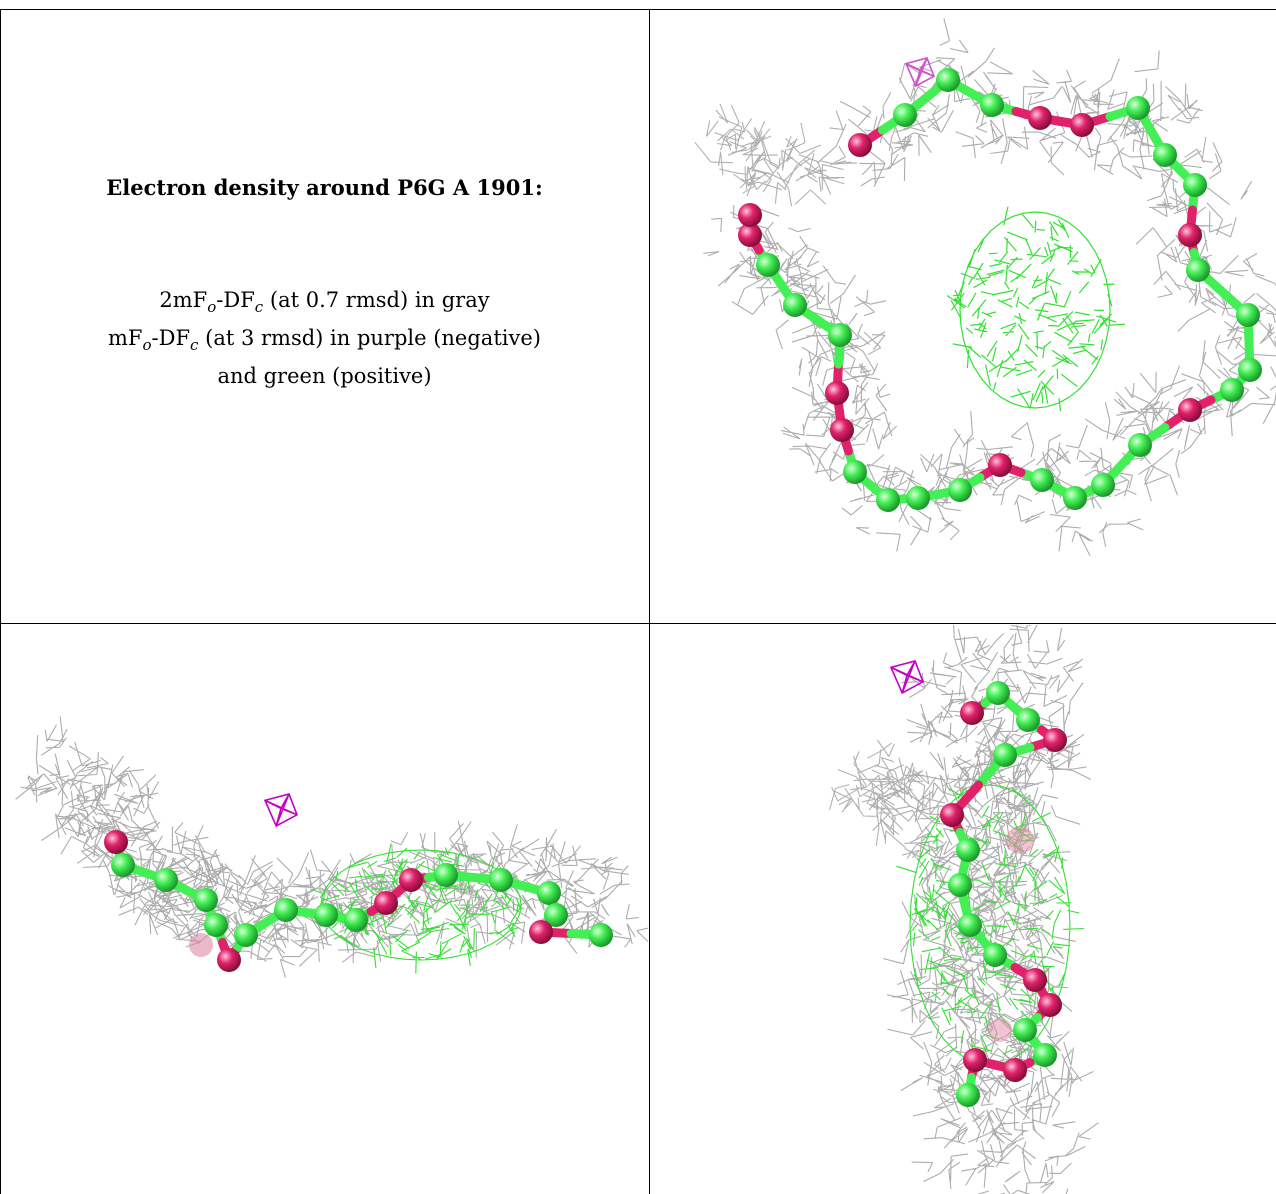 This screenshot has width=1276, height=1194. I want to click on mesh-2fofc-tail, so click(776, 155).